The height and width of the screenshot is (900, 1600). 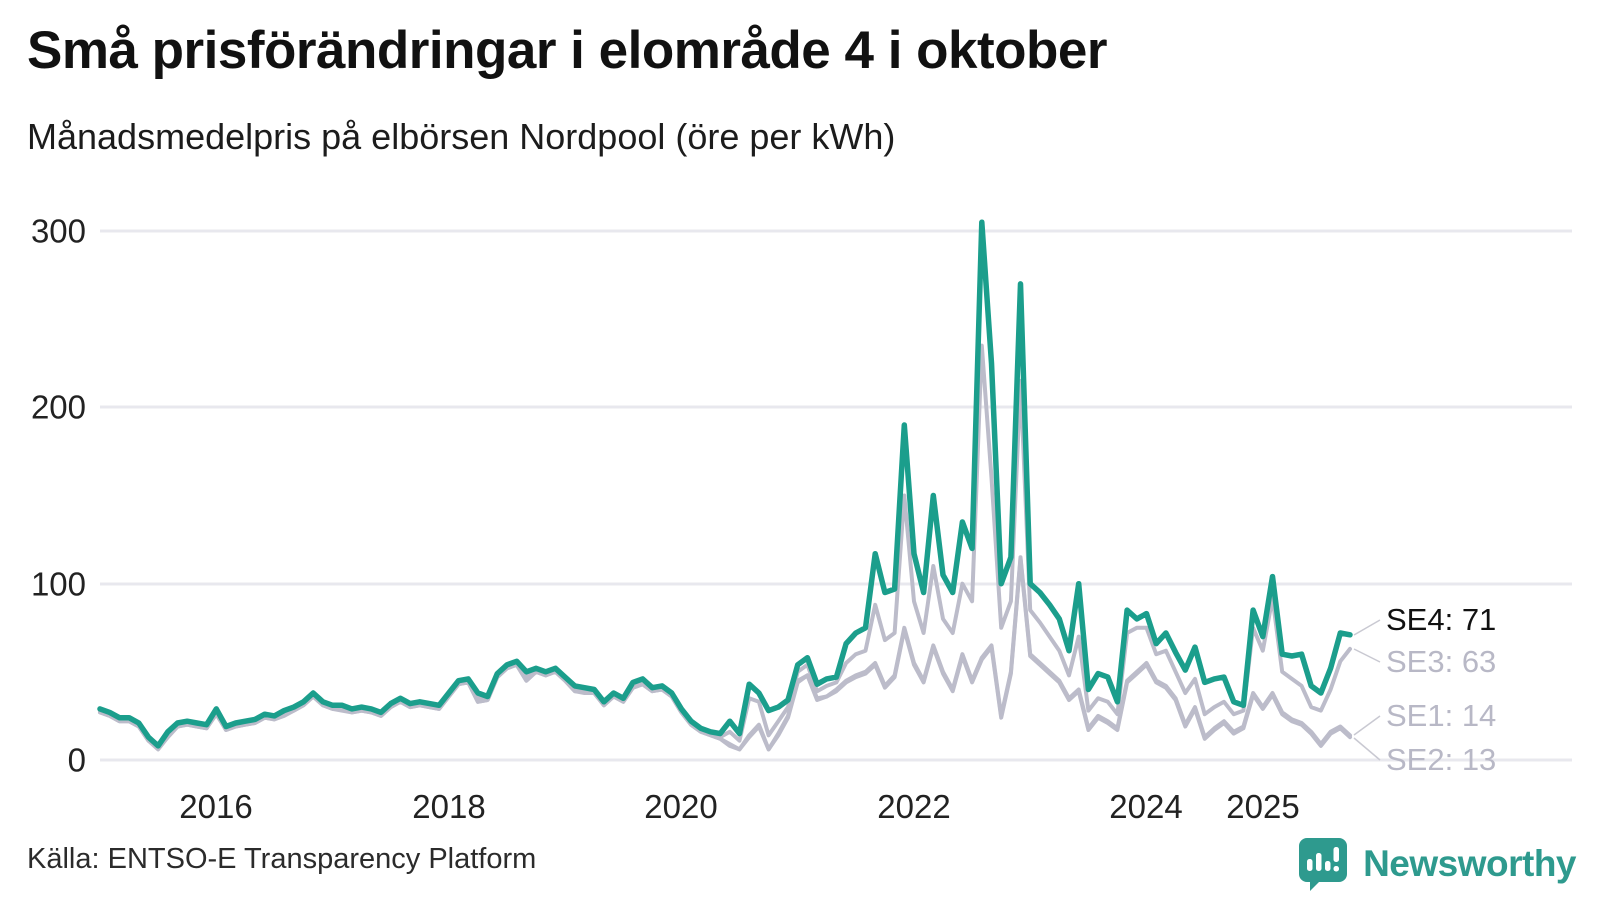 I want to click on label-se2: SE2: 13, so click(x=1441, y=759).